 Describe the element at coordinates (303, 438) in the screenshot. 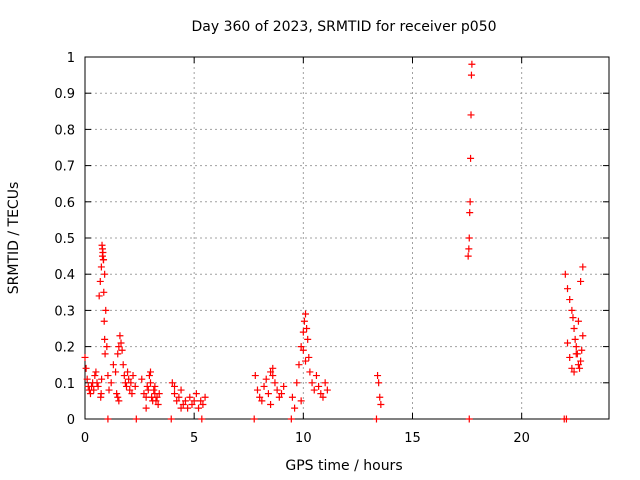

I see `x-tick-label: 10` at that location.